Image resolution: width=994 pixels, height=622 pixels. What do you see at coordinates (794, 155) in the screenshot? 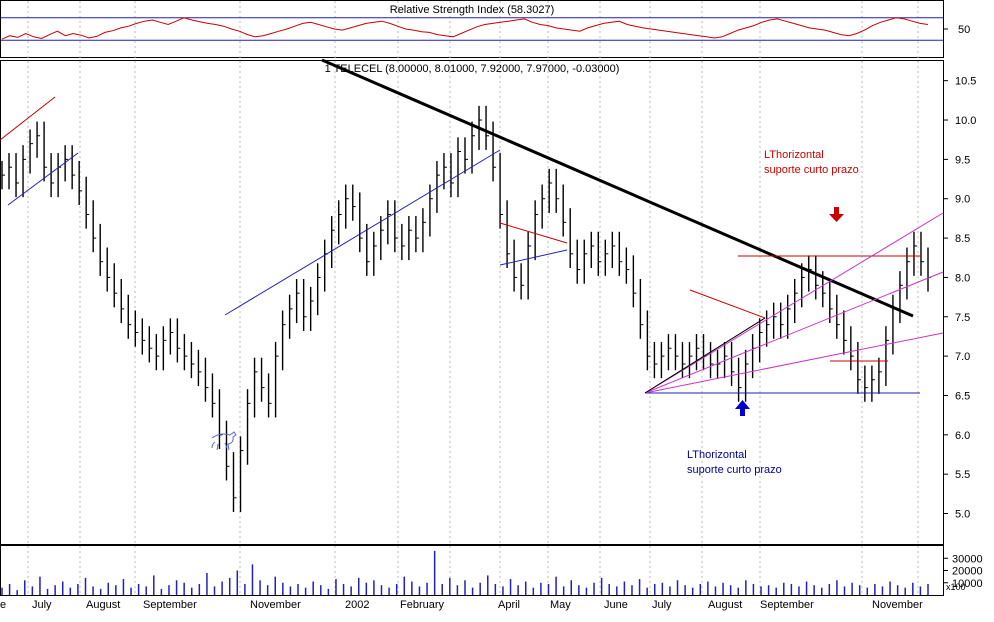
I see `annotation-red-1: LThorizontal` at bounding box center [794, 155].